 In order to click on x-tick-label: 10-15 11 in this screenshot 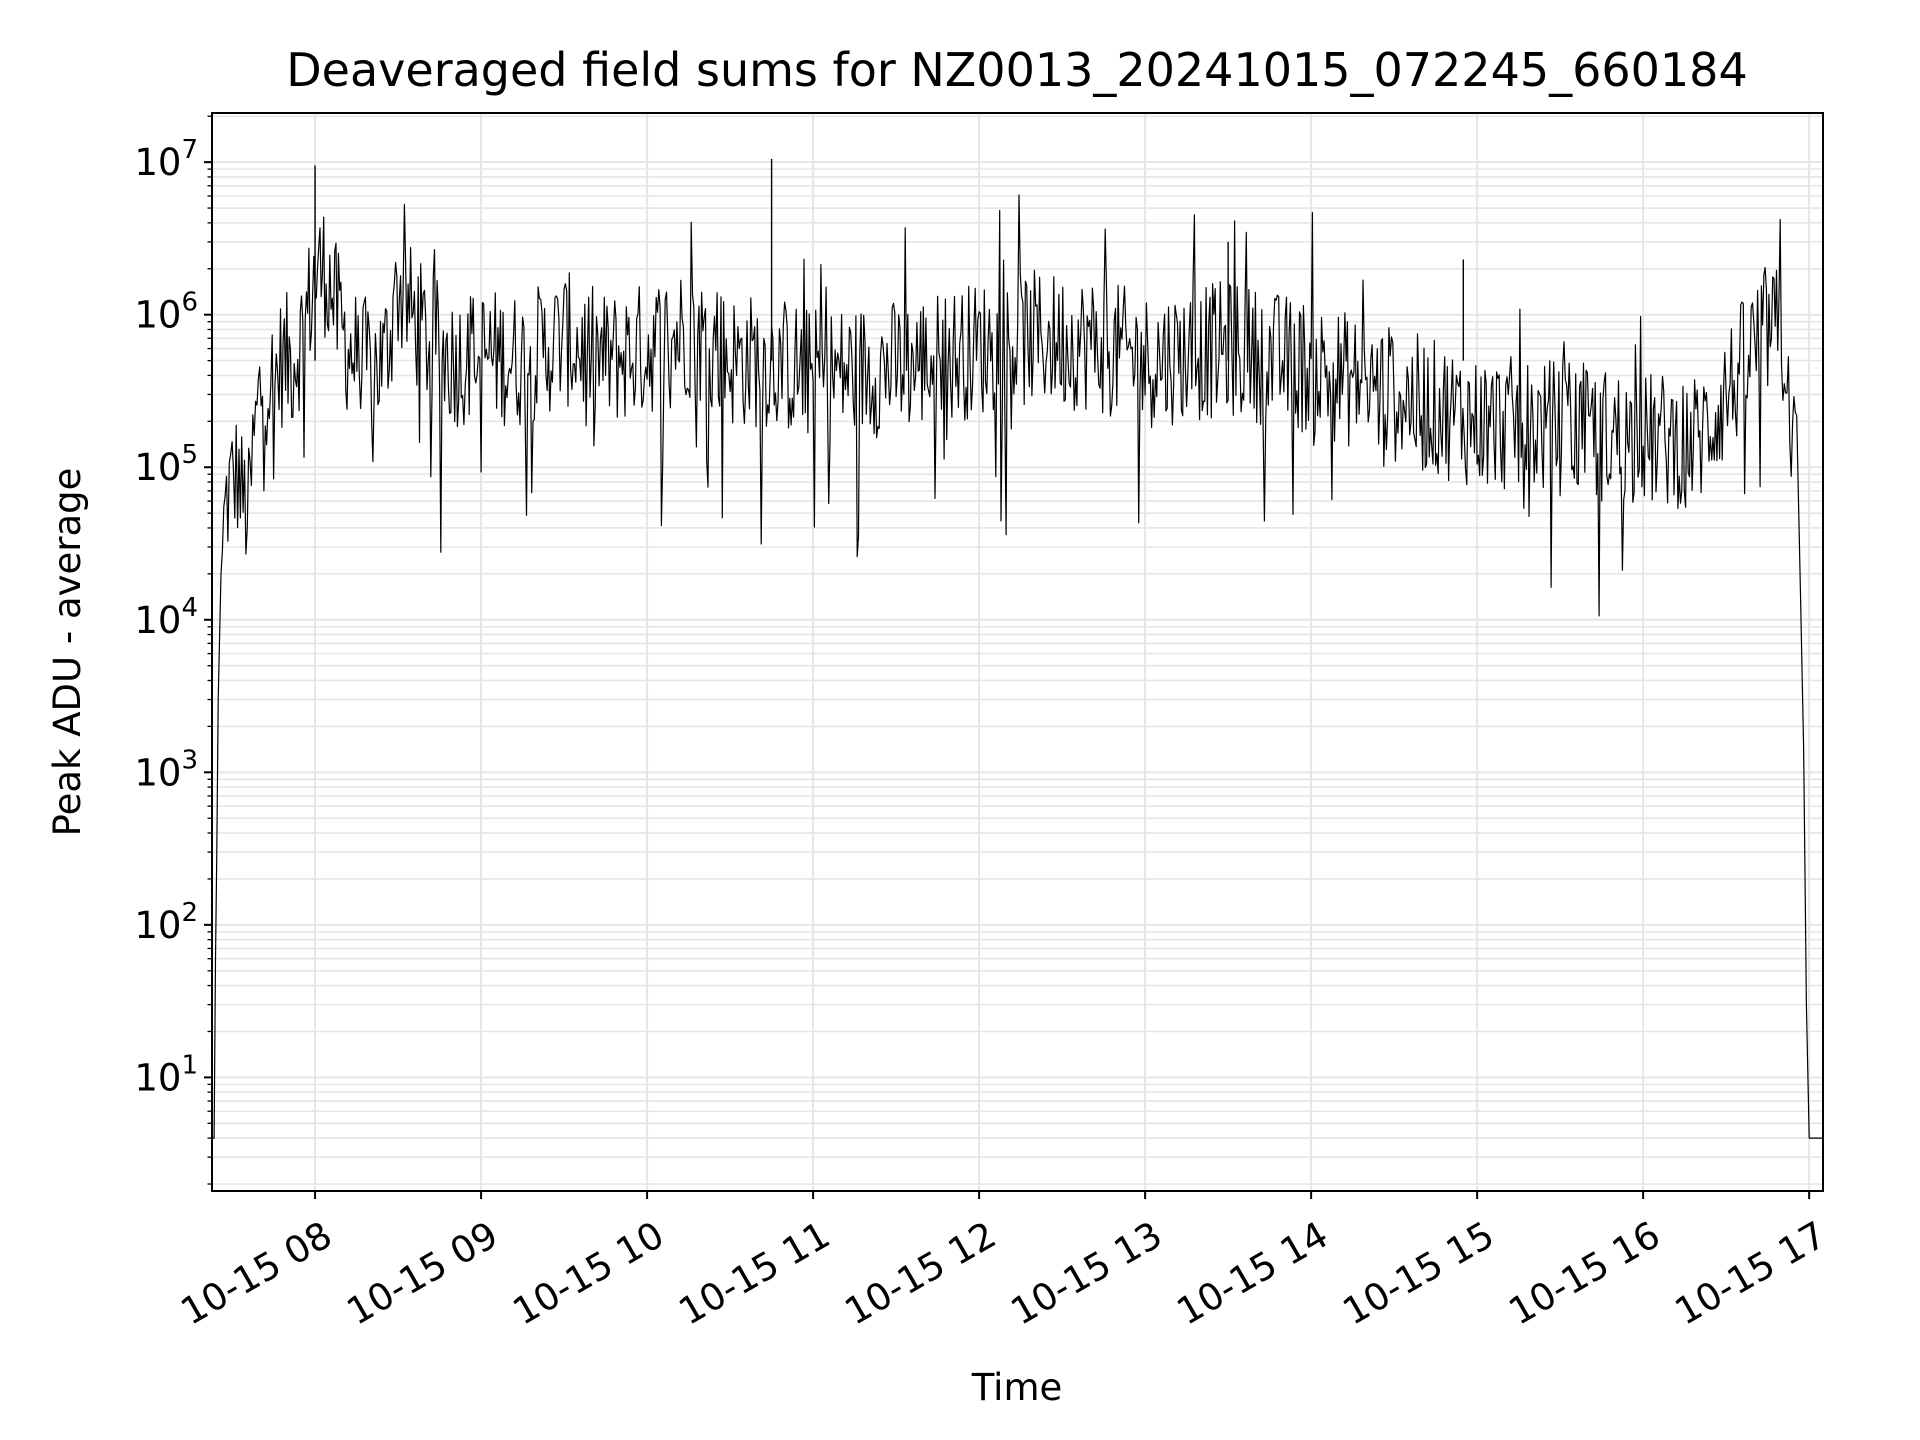, I will do `click(755, 1273)`.